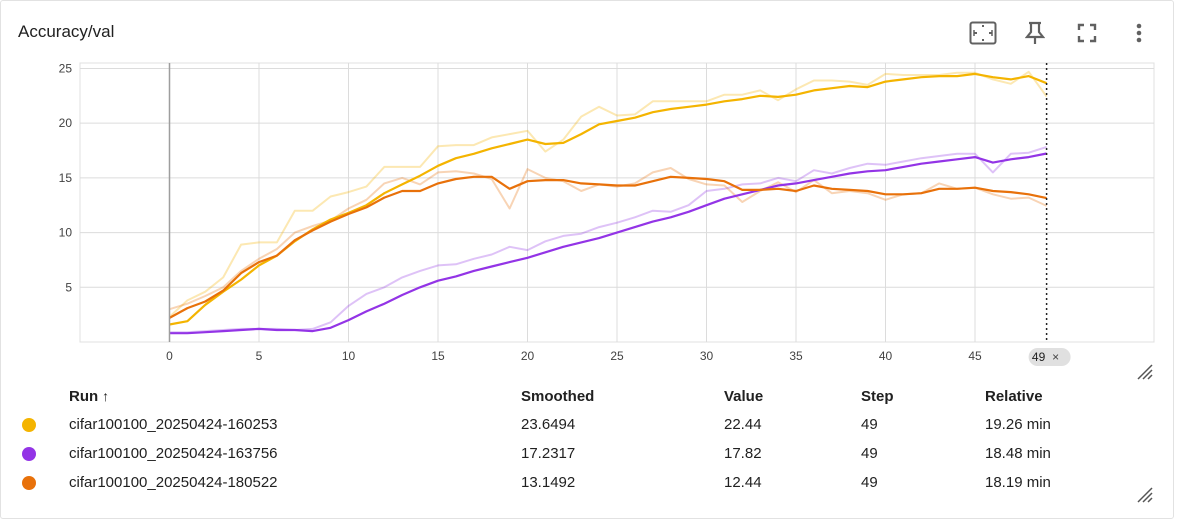 The image size is (1182, 521). I want to click on header-smoothed: Smoothed, so click(558, 396).